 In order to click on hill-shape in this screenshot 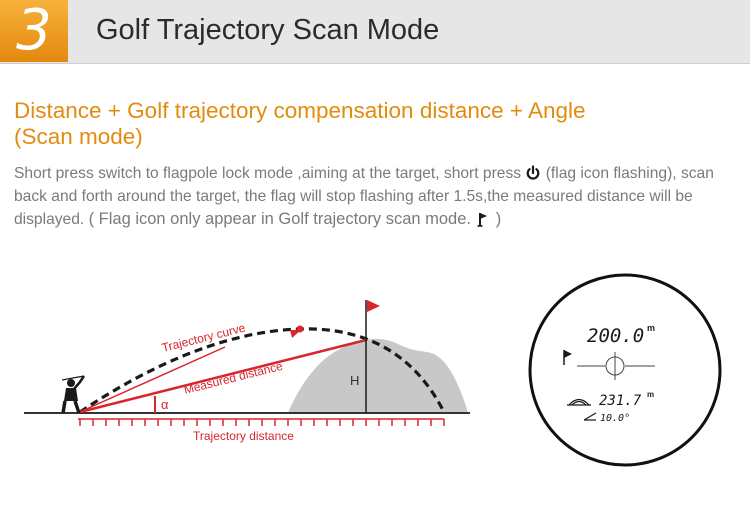, I will do `click(378, 375)`.